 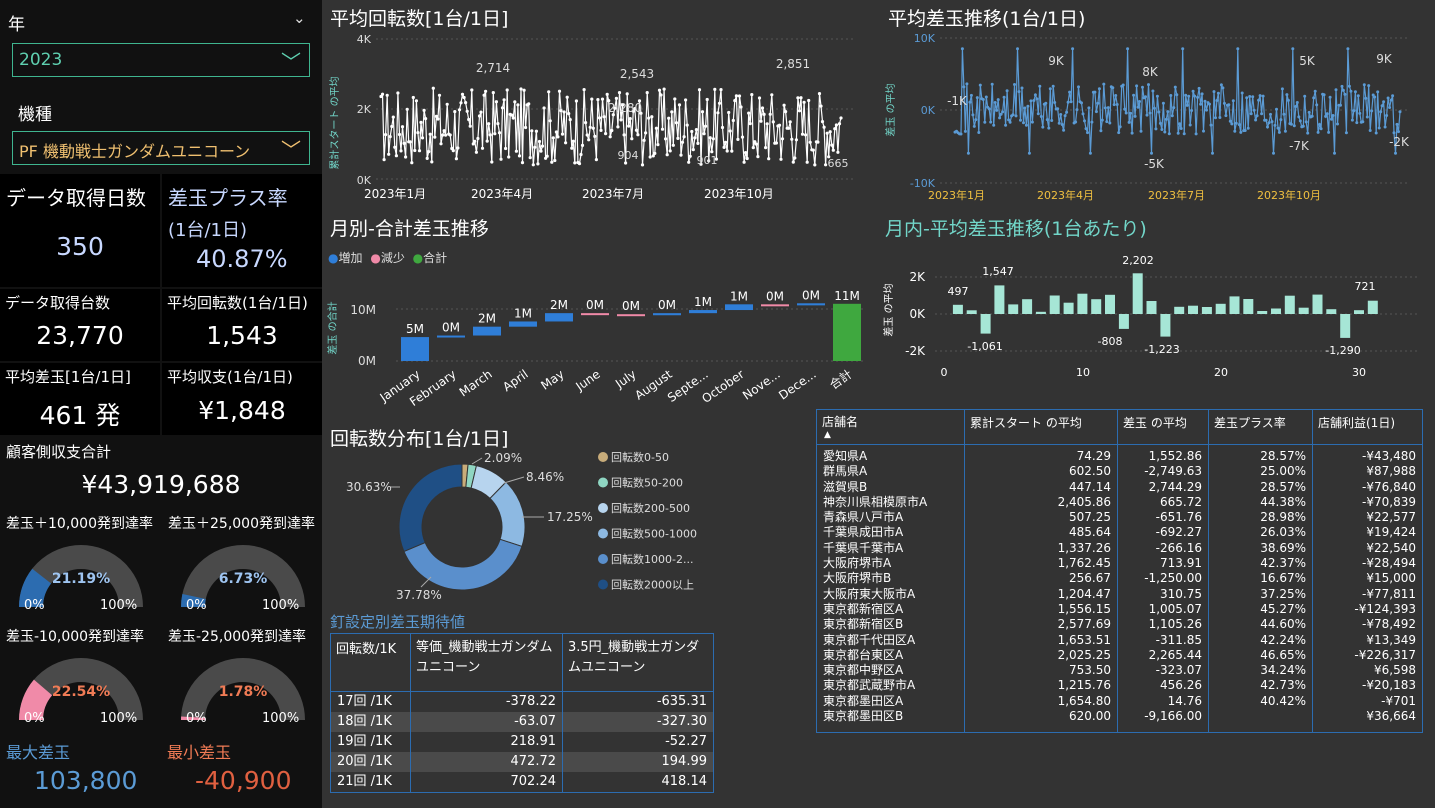 I want to click on store-header-name: 店舗名 ▲, so click(x=890, y=427).